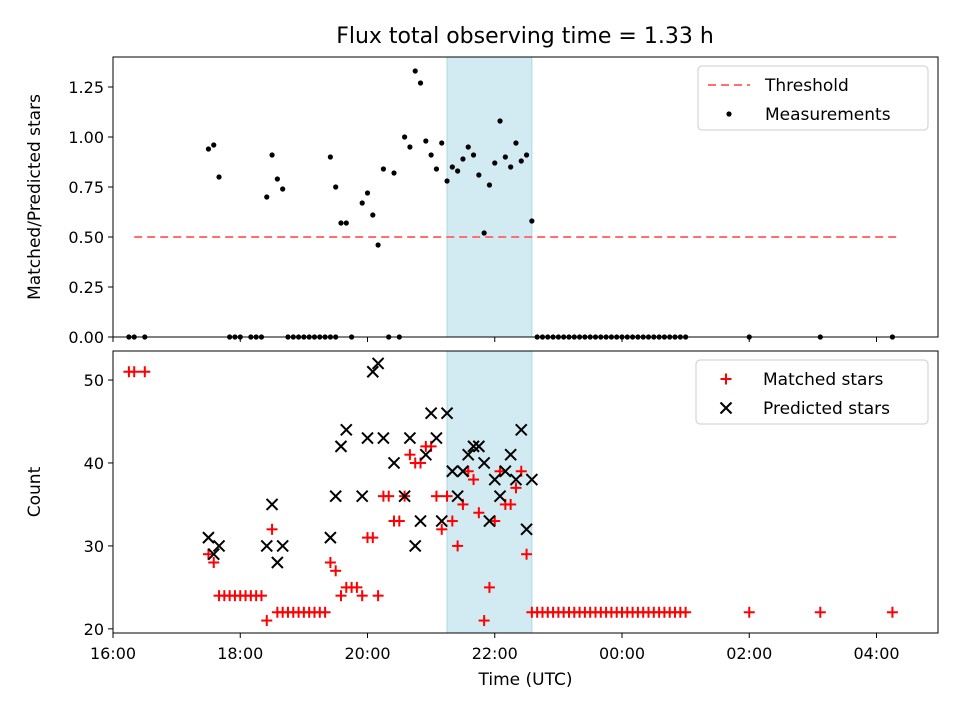 The width and height of the screenshot is (960, 720). What do you see at coordinates (813, 98) in the screenshot?
I see `legend: Threshold Measurements` at bounding box center [813, 98].